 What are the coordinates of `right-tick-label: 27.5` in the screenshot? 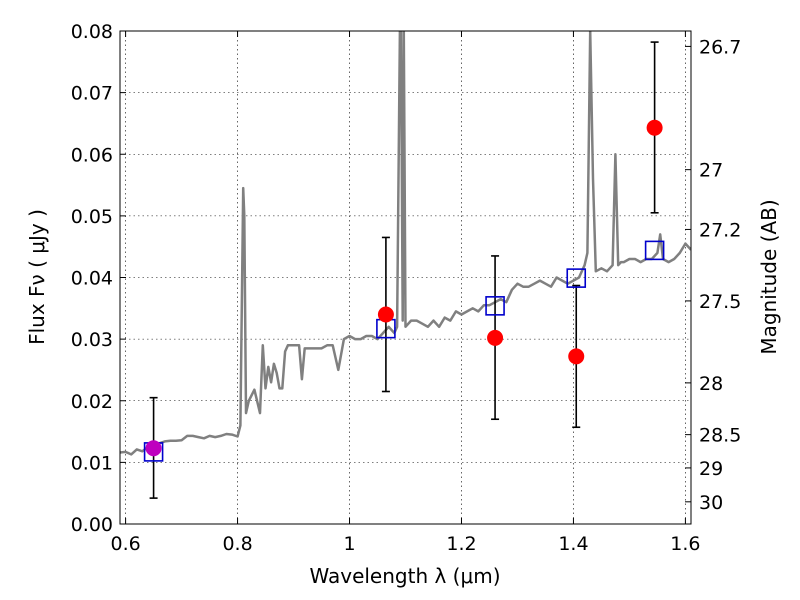 It's located at (720, 302).